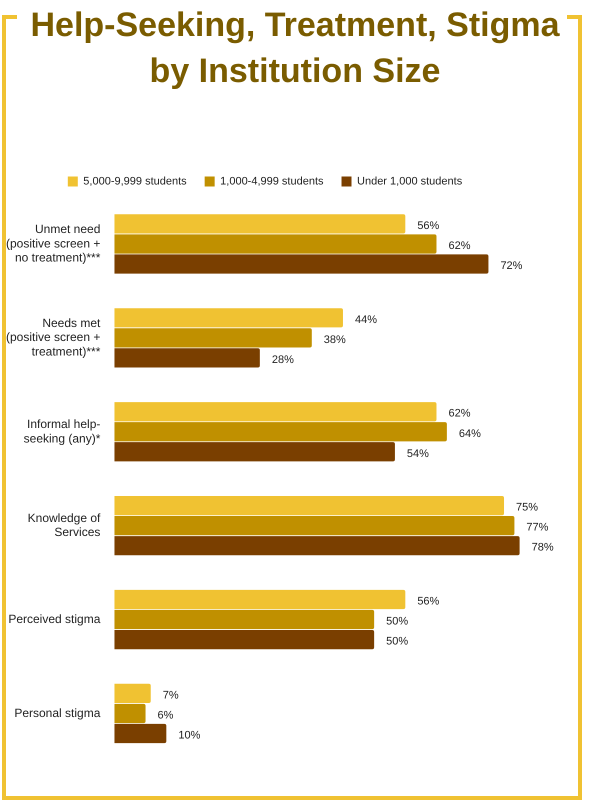 Image resolution: width=590 pixels, height=804 pixels. What do you see at coordinates (543, 548) in the screenshot?
I see `data-label: 78%` at bounding box center [543, 548].